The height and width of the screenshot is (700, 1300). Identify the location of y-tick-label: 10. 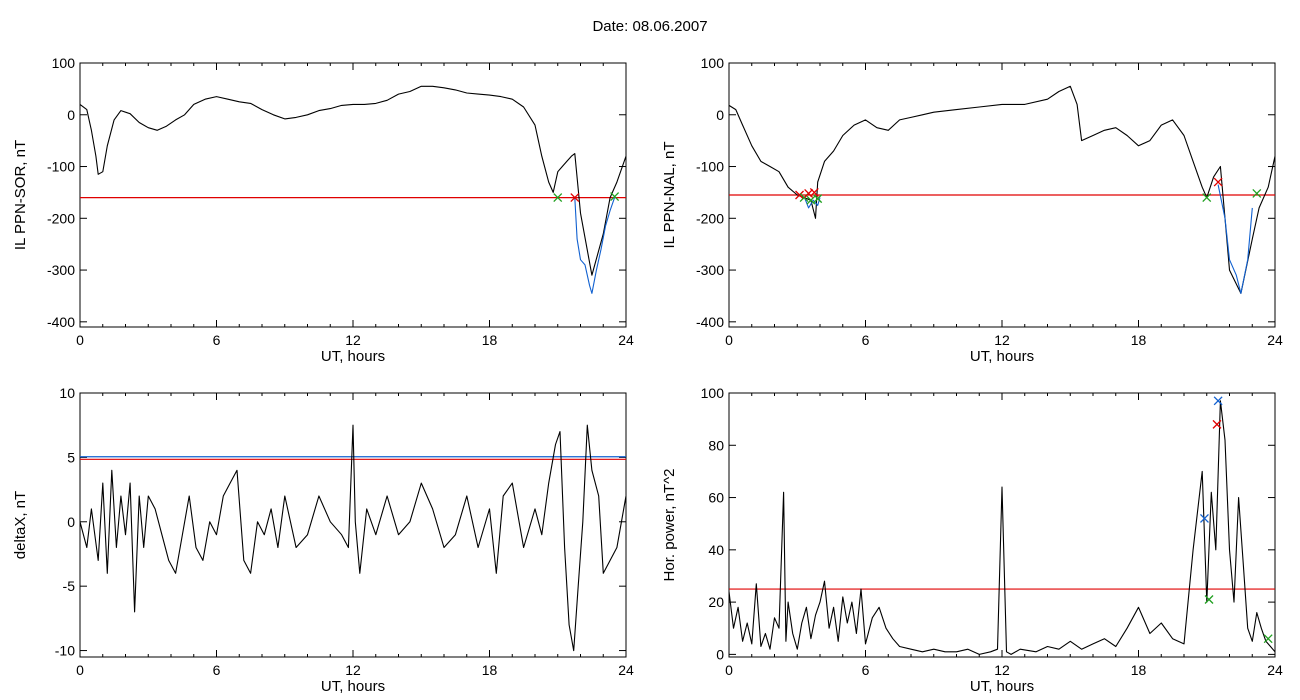
(67, 393).